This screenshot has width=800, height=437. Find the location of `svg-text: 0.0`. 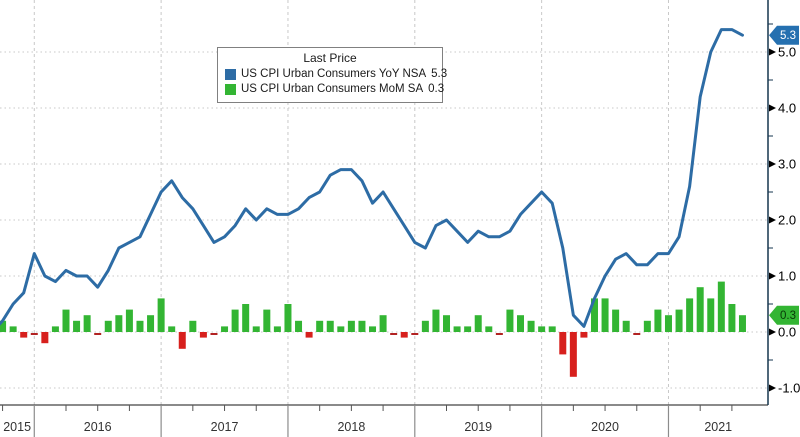

svg-text: 0.0 is located at coordinates (787, 332).